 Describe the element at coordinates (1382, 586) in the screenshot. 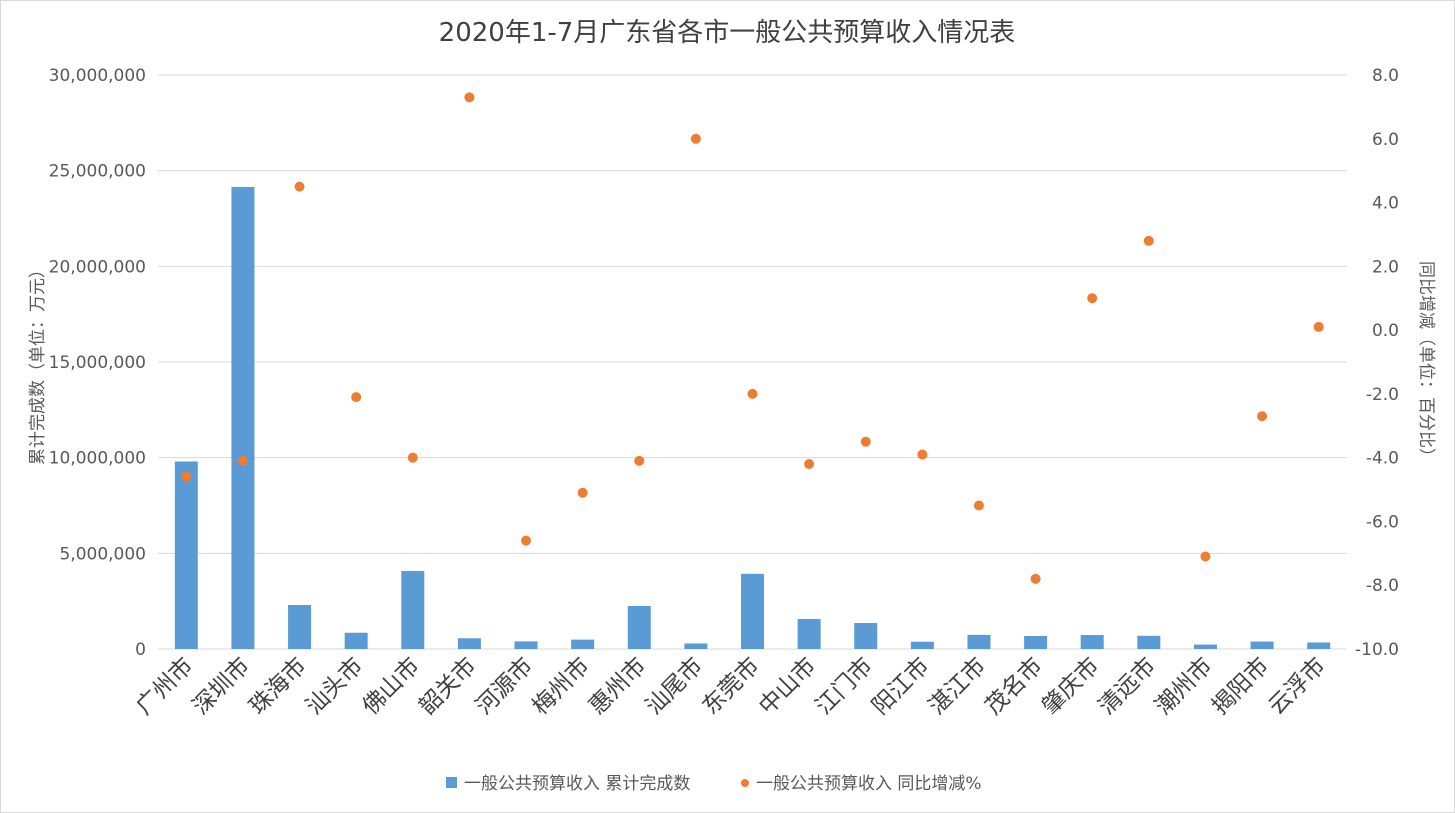

I see `y2-tick-label: -8.0` at that location.